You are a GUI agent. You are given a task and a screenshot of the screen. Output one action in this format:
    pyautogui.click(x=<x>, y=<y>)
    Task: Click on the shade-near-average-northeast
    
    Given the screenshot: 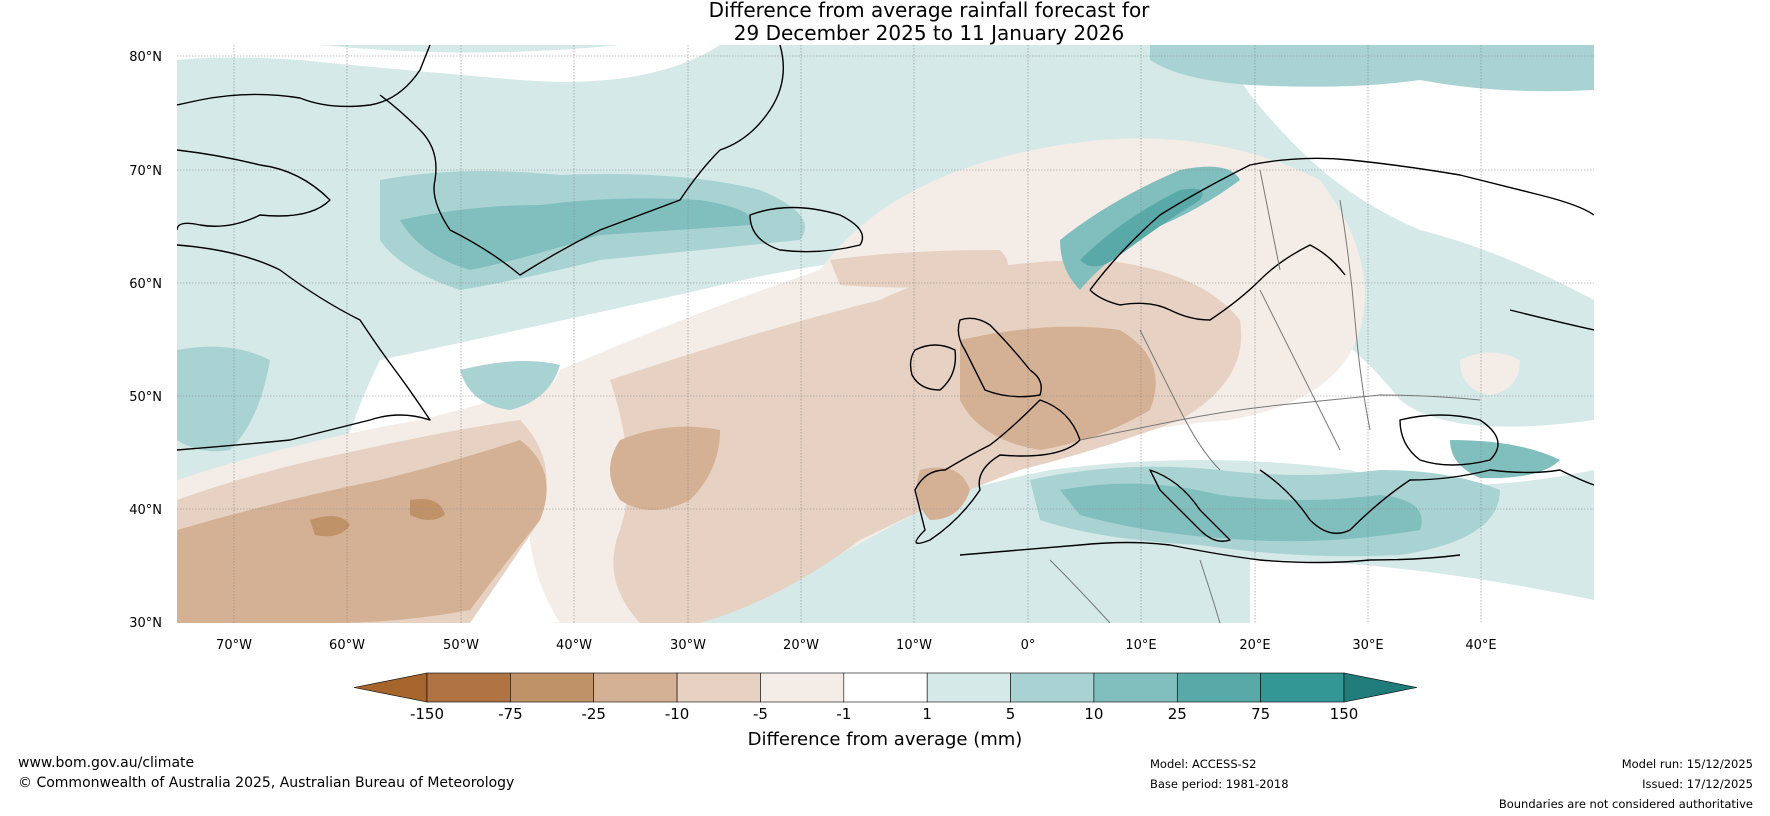 What is the action you would take?
    pyautogui.click(x=1417, y=172)
    